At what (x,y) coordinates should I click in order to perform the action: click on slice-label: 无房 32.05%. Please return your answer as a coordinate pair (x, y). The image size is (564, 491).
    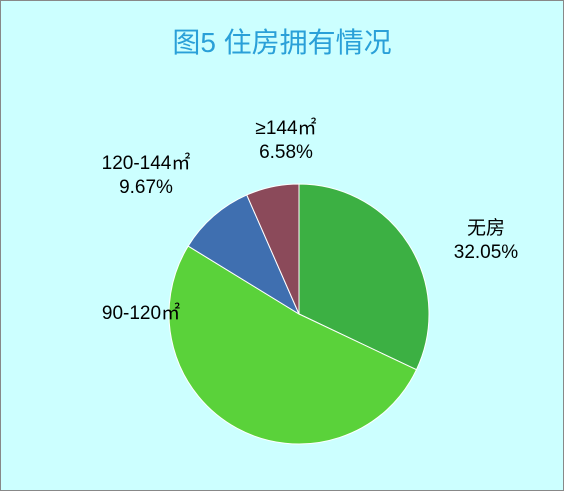
    Looking at the image, I should click on (486, 241).